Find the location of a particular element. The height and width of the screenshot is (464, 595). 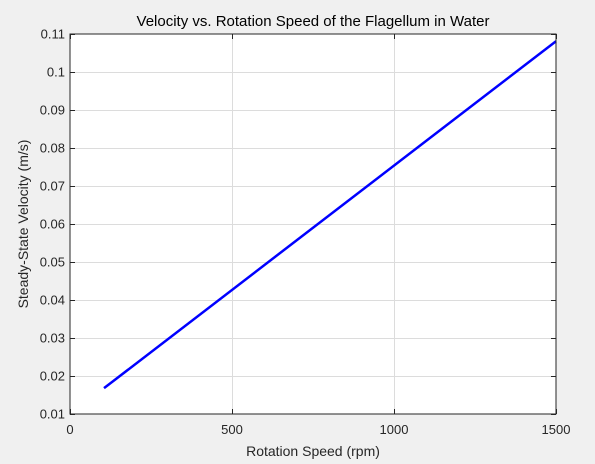

x-axis-title: Rotation Speed (rpm) is located at coordinates (313, 451).